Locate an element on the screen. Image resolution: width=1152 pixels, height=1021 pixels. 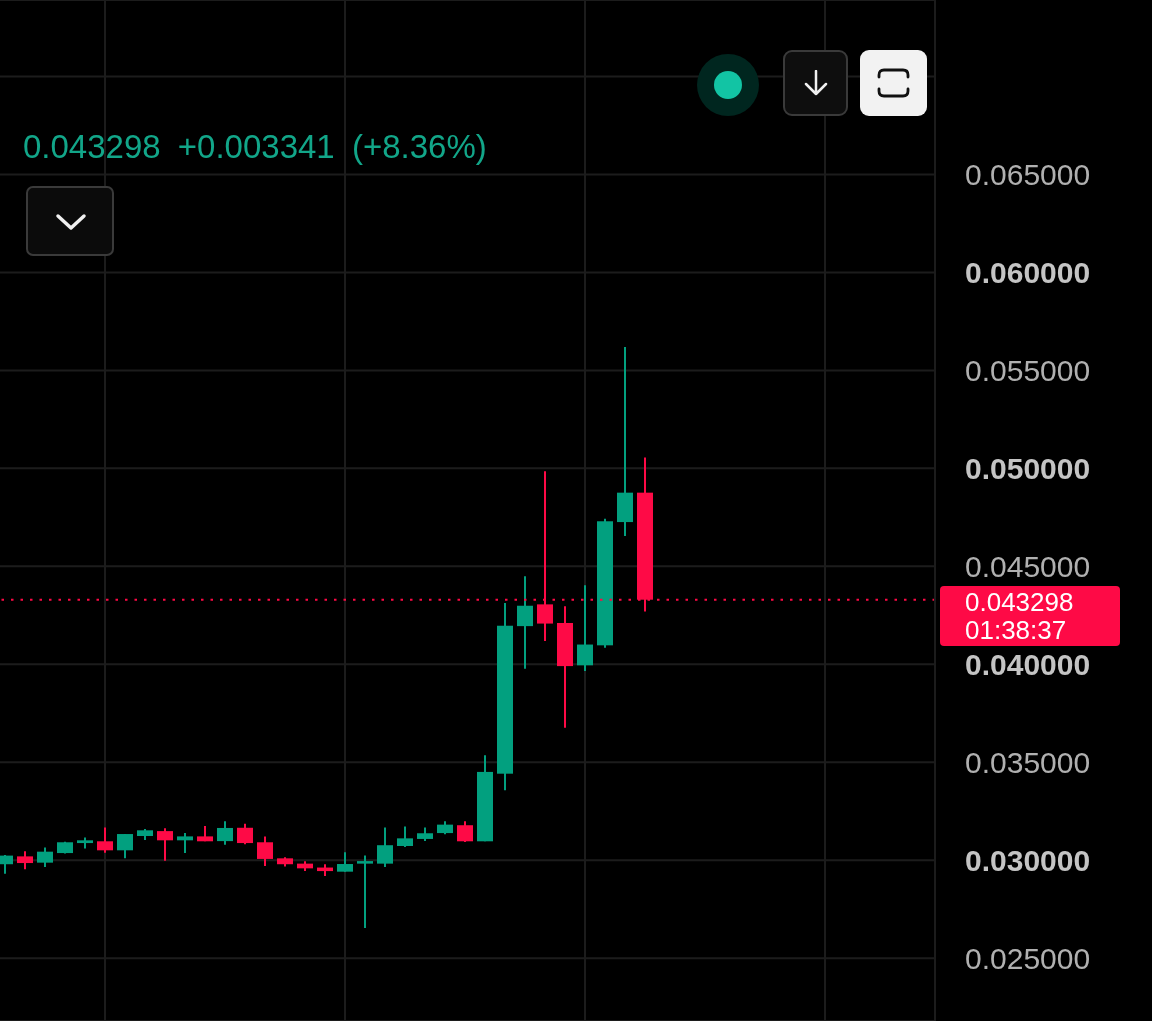
y-tick-label: 0.065000 is located at coordinates (1028, 174).